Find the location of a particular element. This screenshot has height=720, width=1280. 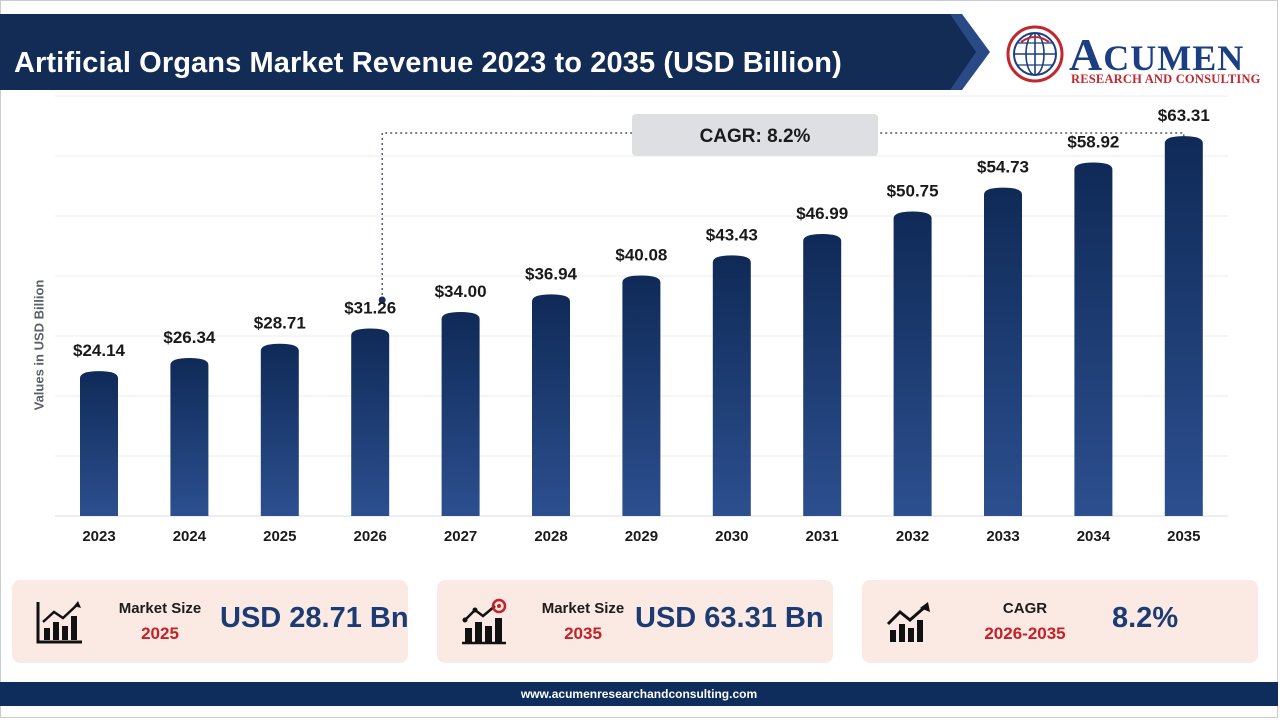

bar-chart-growth-icon is located at coordinates (59, 622).